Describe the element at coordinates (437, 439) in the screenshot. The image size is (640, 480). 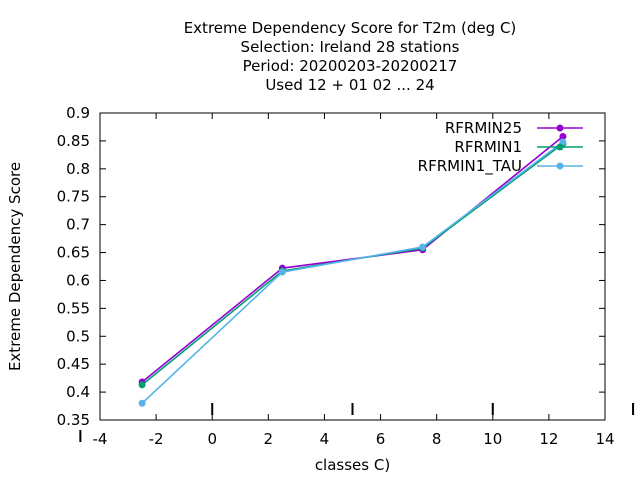
I see `x-tick-label: 8` at that location.